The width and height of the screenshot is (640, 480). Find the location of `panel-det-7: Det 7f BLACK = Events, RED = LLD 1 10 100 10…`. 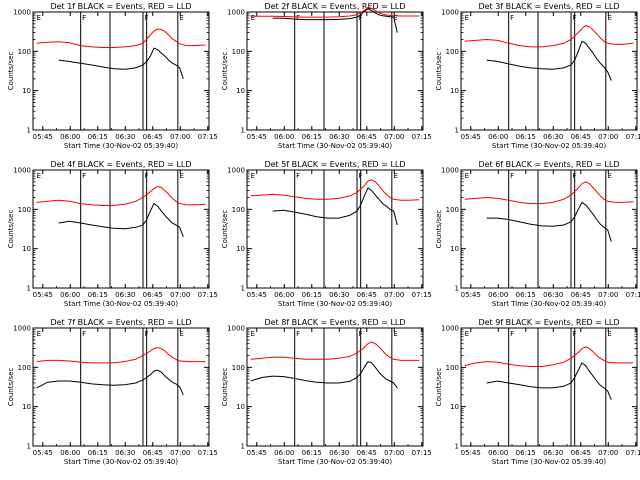

panel-det-7: Det 7f BLACK = Events, RED = LLD 1 10 100 10… is located at coordinates (112, 392).